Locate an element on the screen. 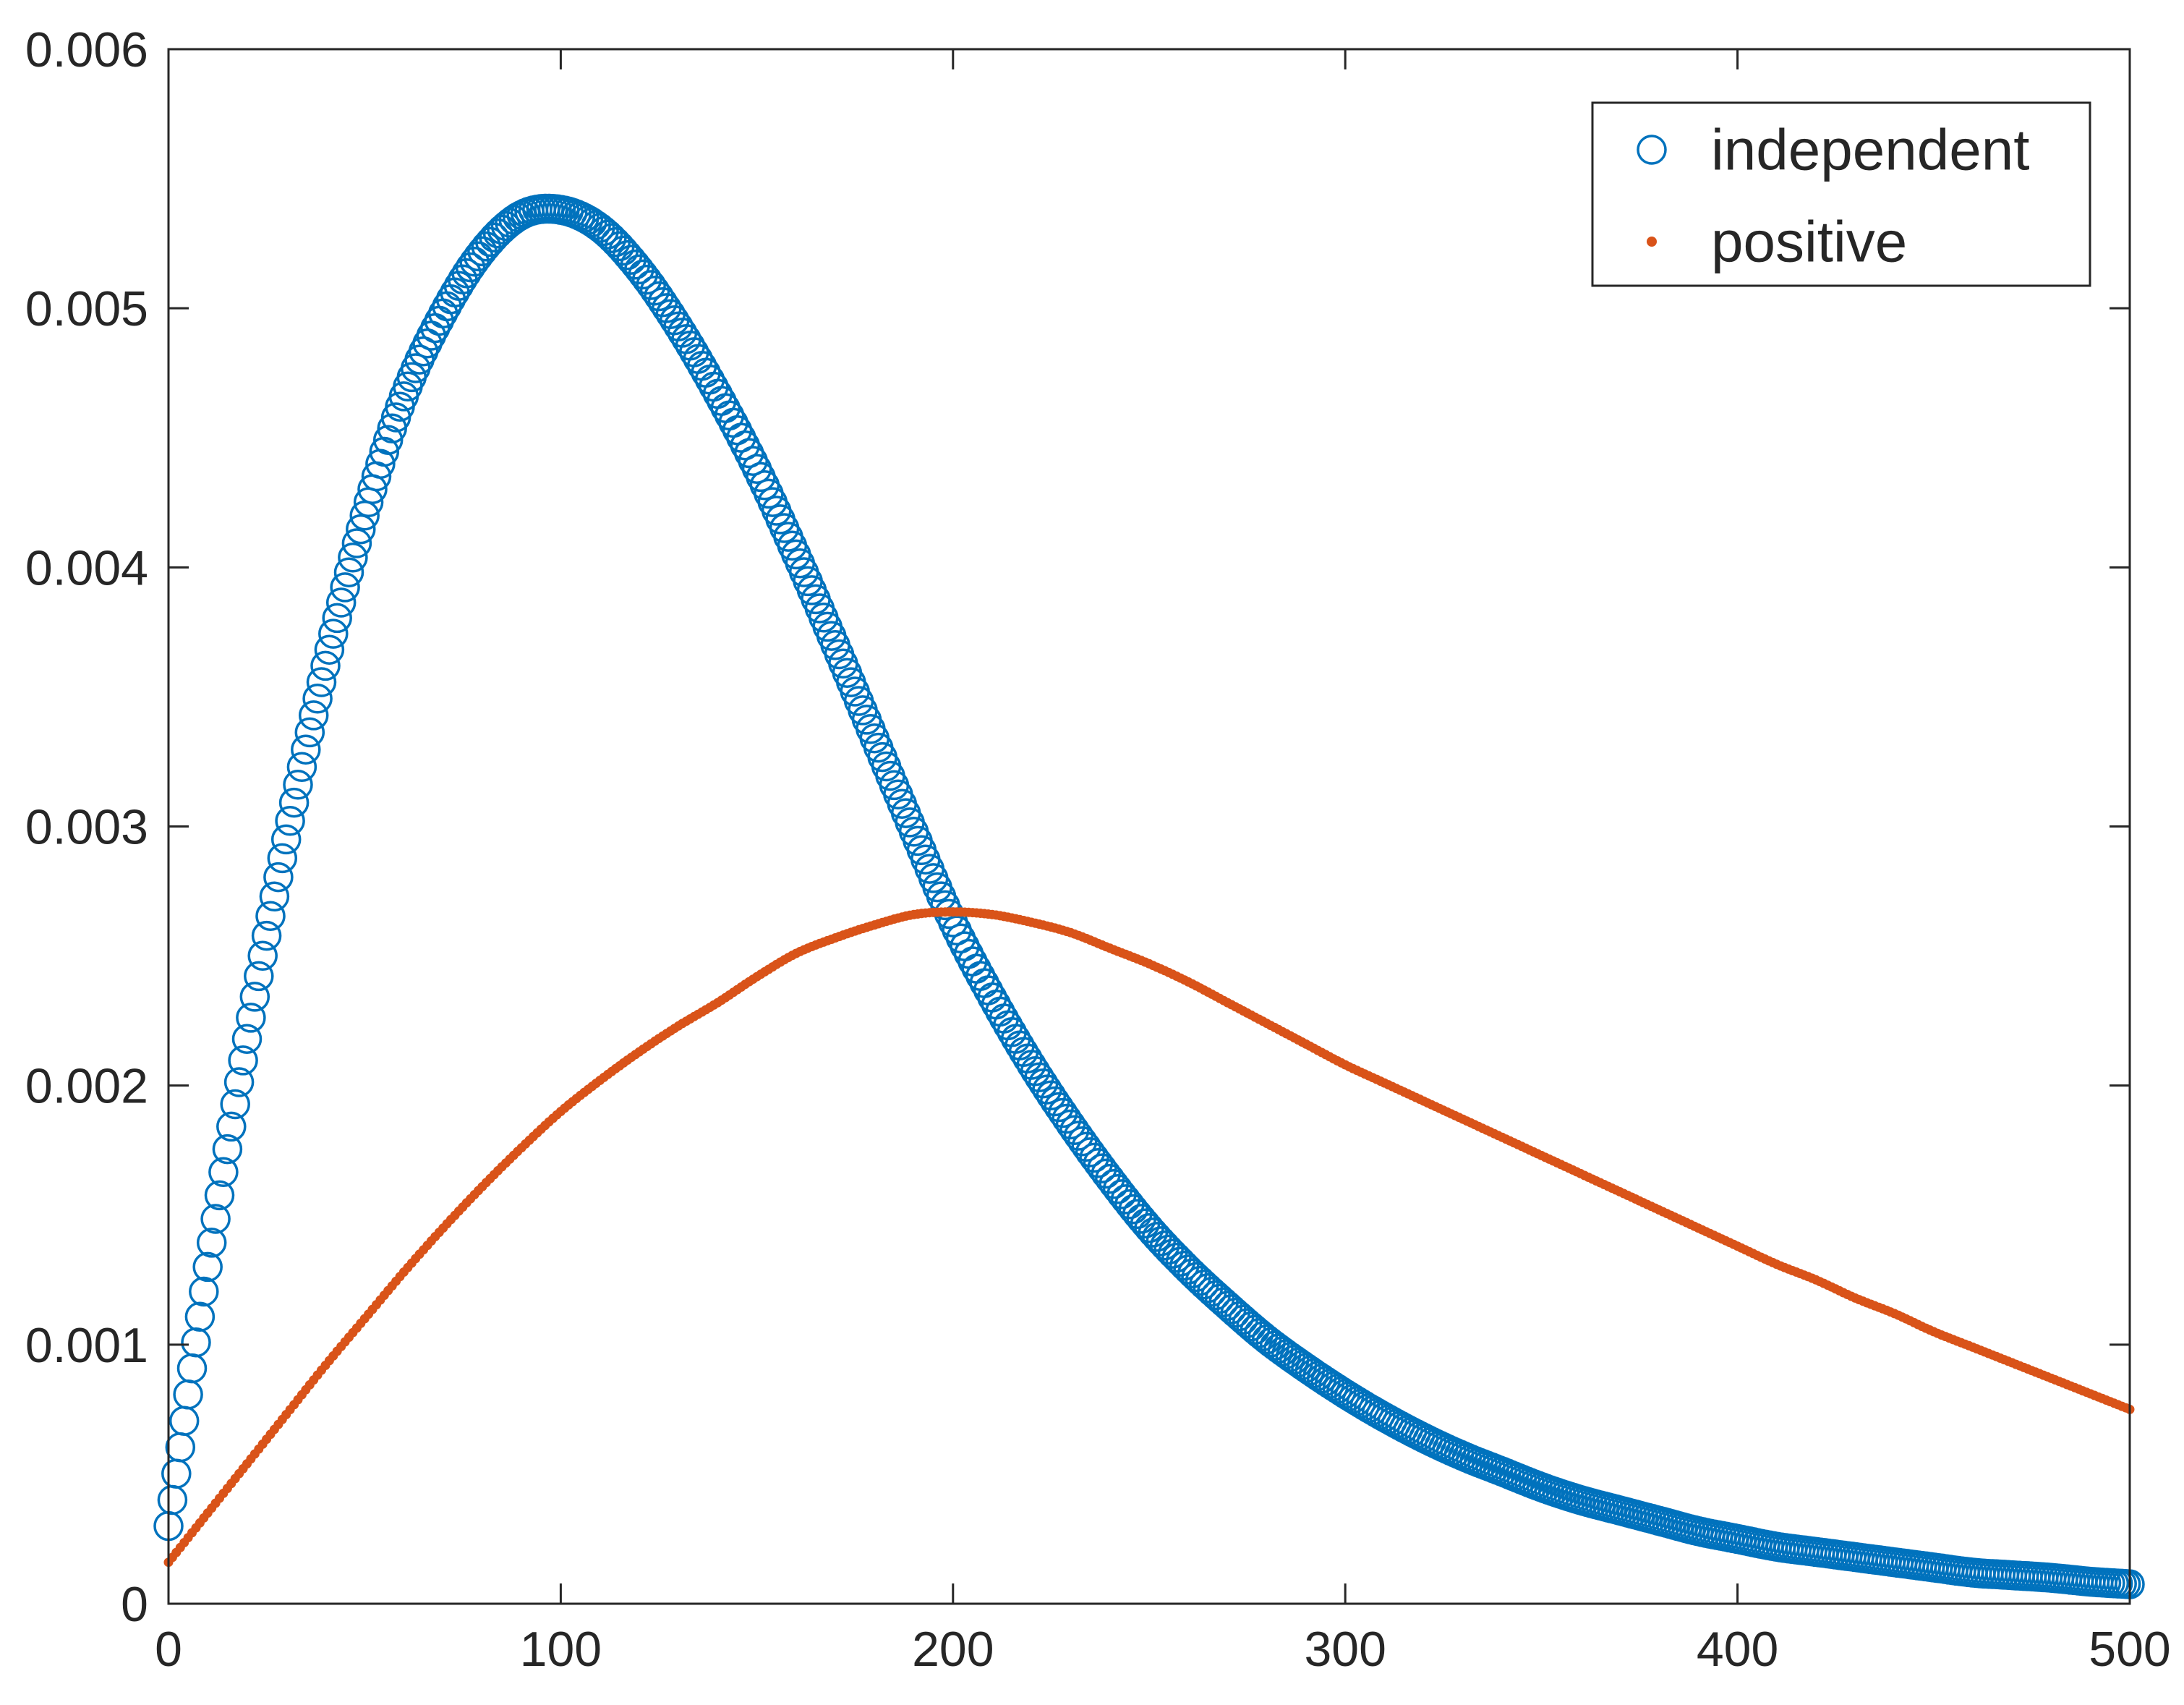 The height and width of the screenshot is (1705, 2184). y-tick-label: 0.003 is located at coordinates (86, 827).